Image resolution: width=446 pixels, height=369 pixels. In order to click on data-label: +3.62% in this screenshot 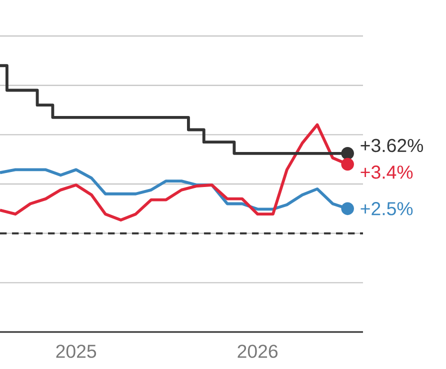, I will do `click(392, 145)`.